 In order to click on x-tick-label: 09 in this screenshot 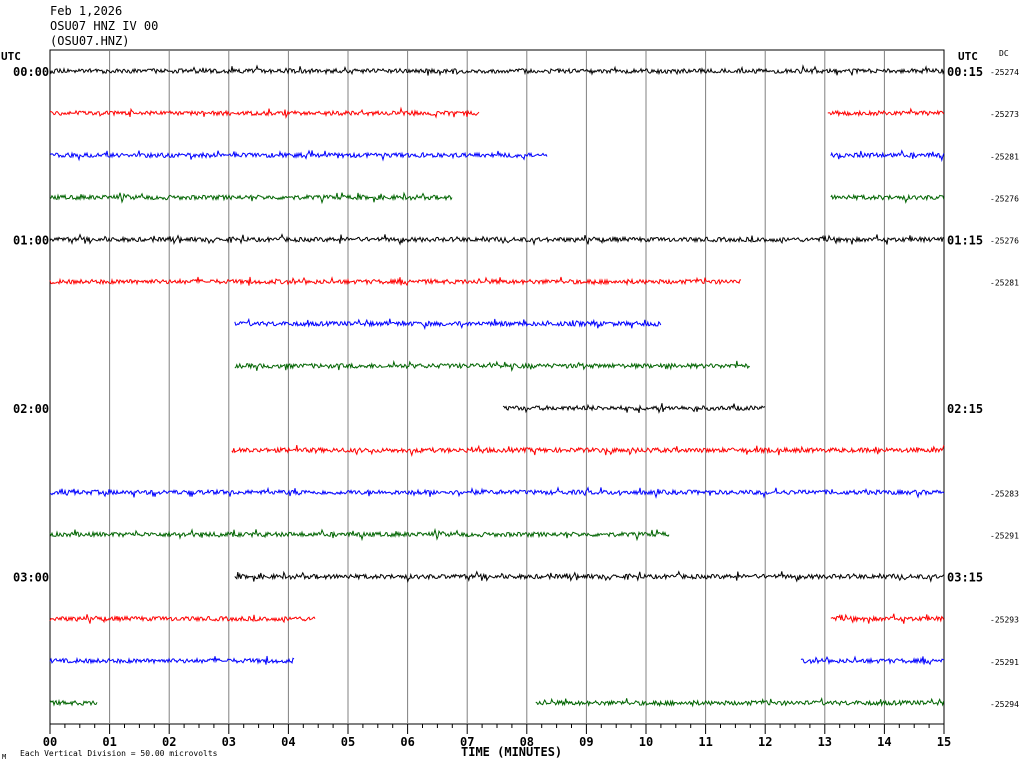, I will do `click(586, 742)`.